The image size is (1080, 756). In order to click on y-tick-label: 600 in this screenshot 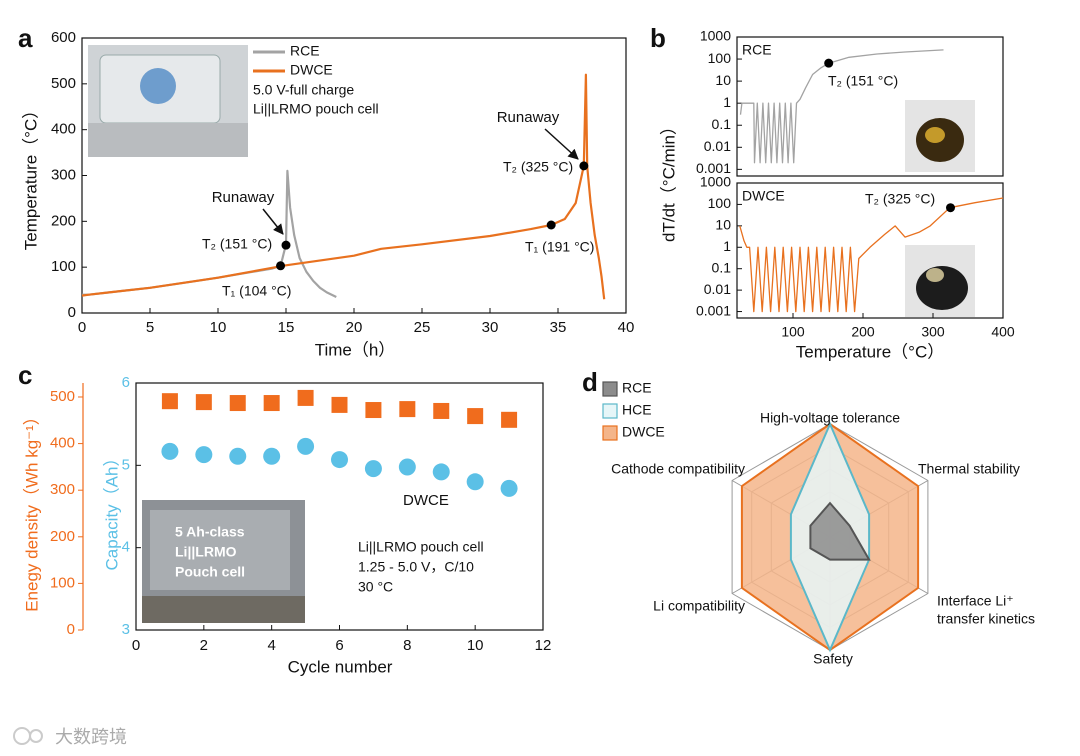, I will do `click(63, 37)`.